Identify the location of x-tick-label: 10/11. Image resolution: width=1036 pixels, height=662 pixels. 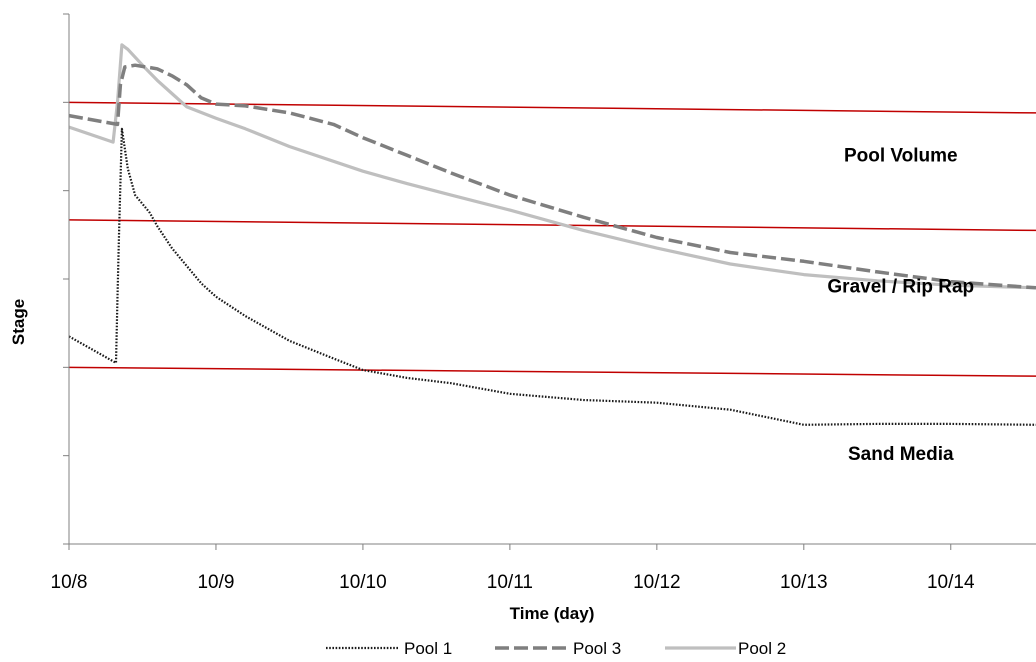
(510, 582).